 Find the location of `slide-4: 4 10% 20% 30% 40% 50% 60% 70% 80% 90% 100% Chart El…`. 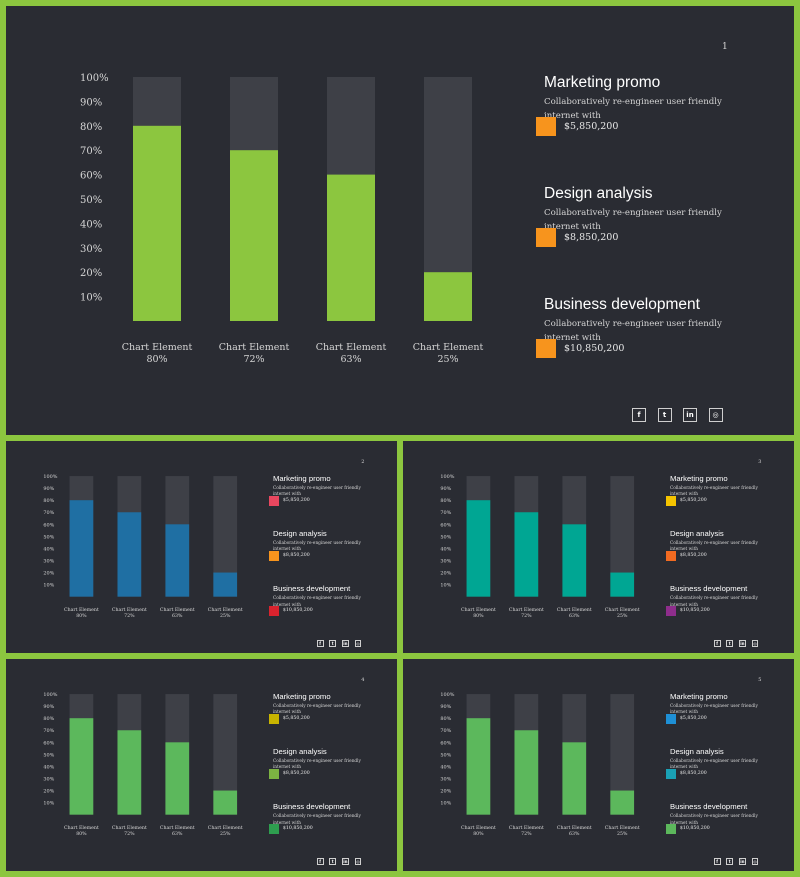

slide-4: 4 10% 20% 30% 40% 50% 60% 70% 80% 90% 100% Chart El… is located at coordinates (201, 765).